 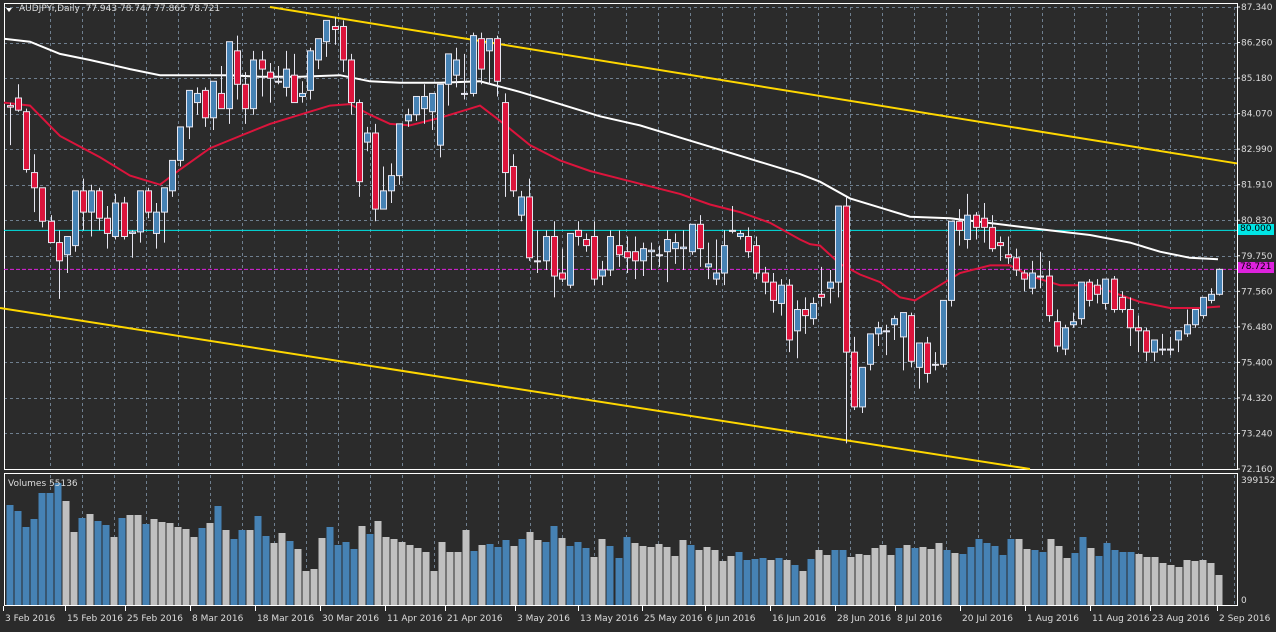 I want to click on price-tick-label: 76.480, so click(x=1257, y=328).